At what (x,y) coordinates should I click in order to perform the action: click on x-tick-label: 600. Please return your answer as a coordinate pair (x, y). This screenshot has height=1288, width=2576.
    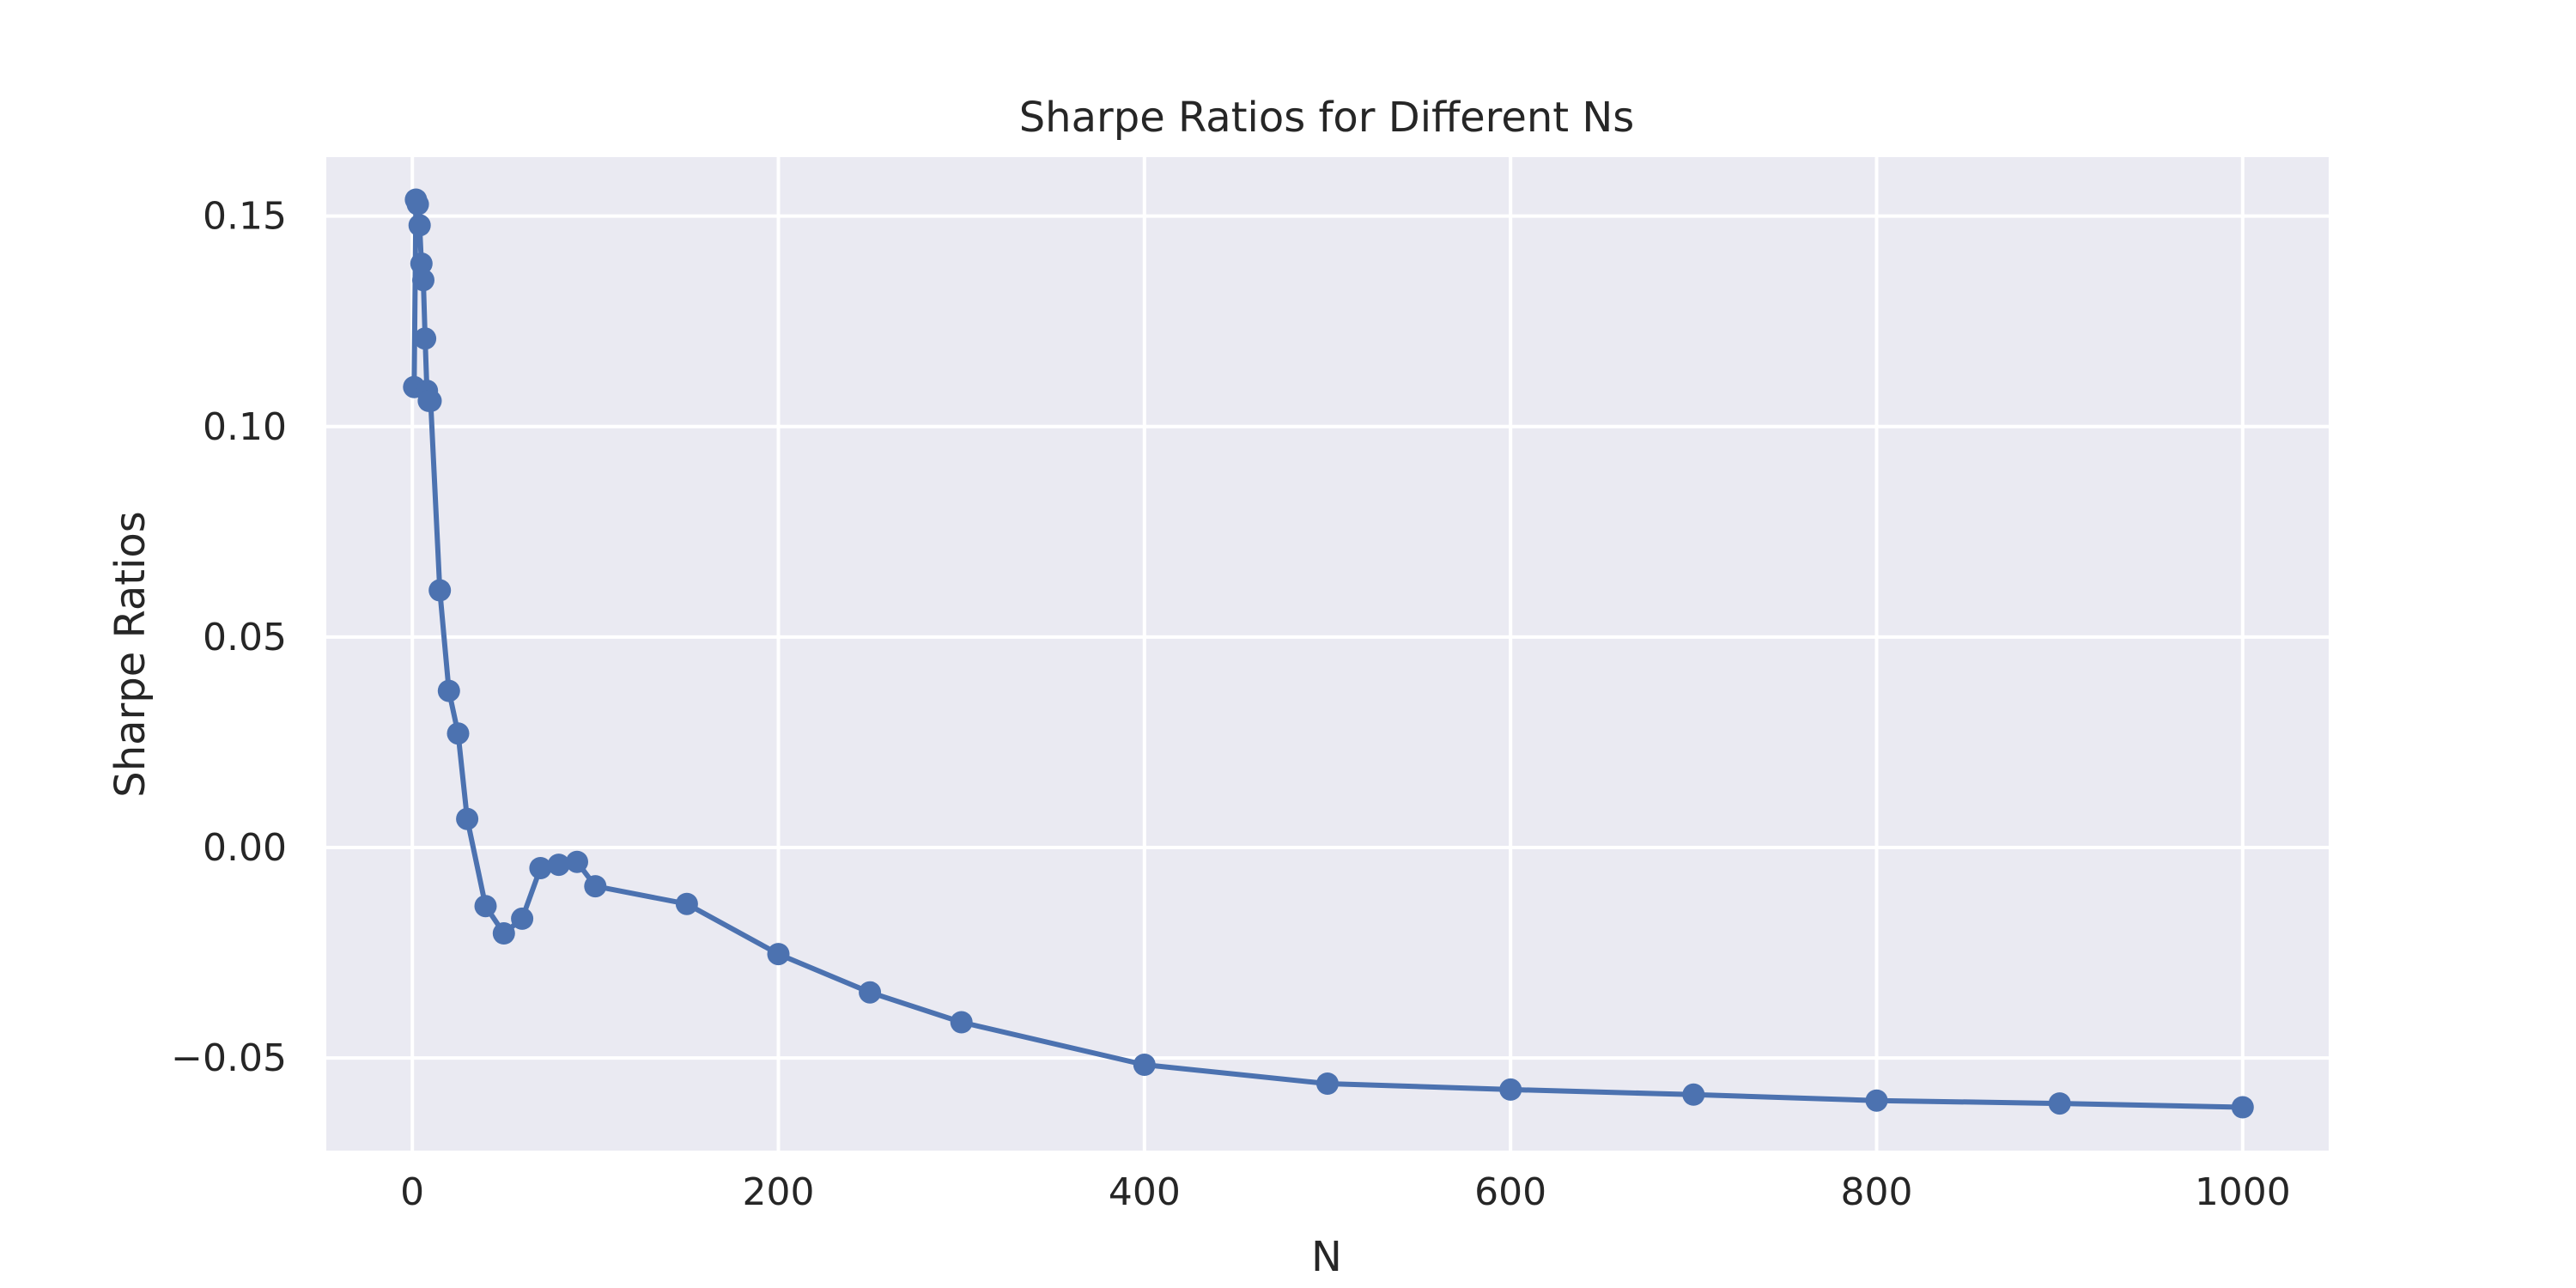
    Looking at the image, I should click on (1510, 1192).